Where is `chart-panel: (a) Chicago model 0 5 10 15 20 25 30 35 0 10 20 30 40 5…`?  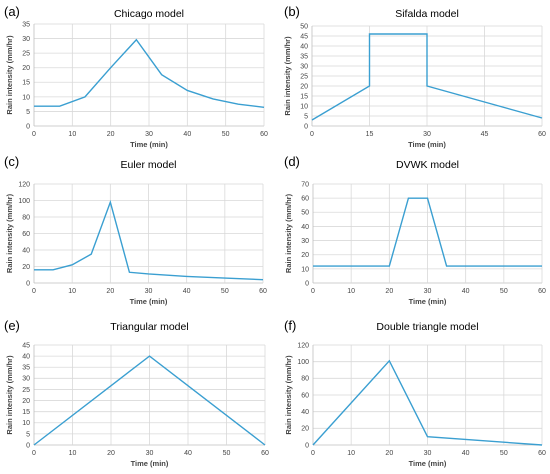 chart-panel: (a) Chicago model 0 5 10 15 20 25 30 35 0 10 20 30 40 5… is located at coordinates (136, 76).